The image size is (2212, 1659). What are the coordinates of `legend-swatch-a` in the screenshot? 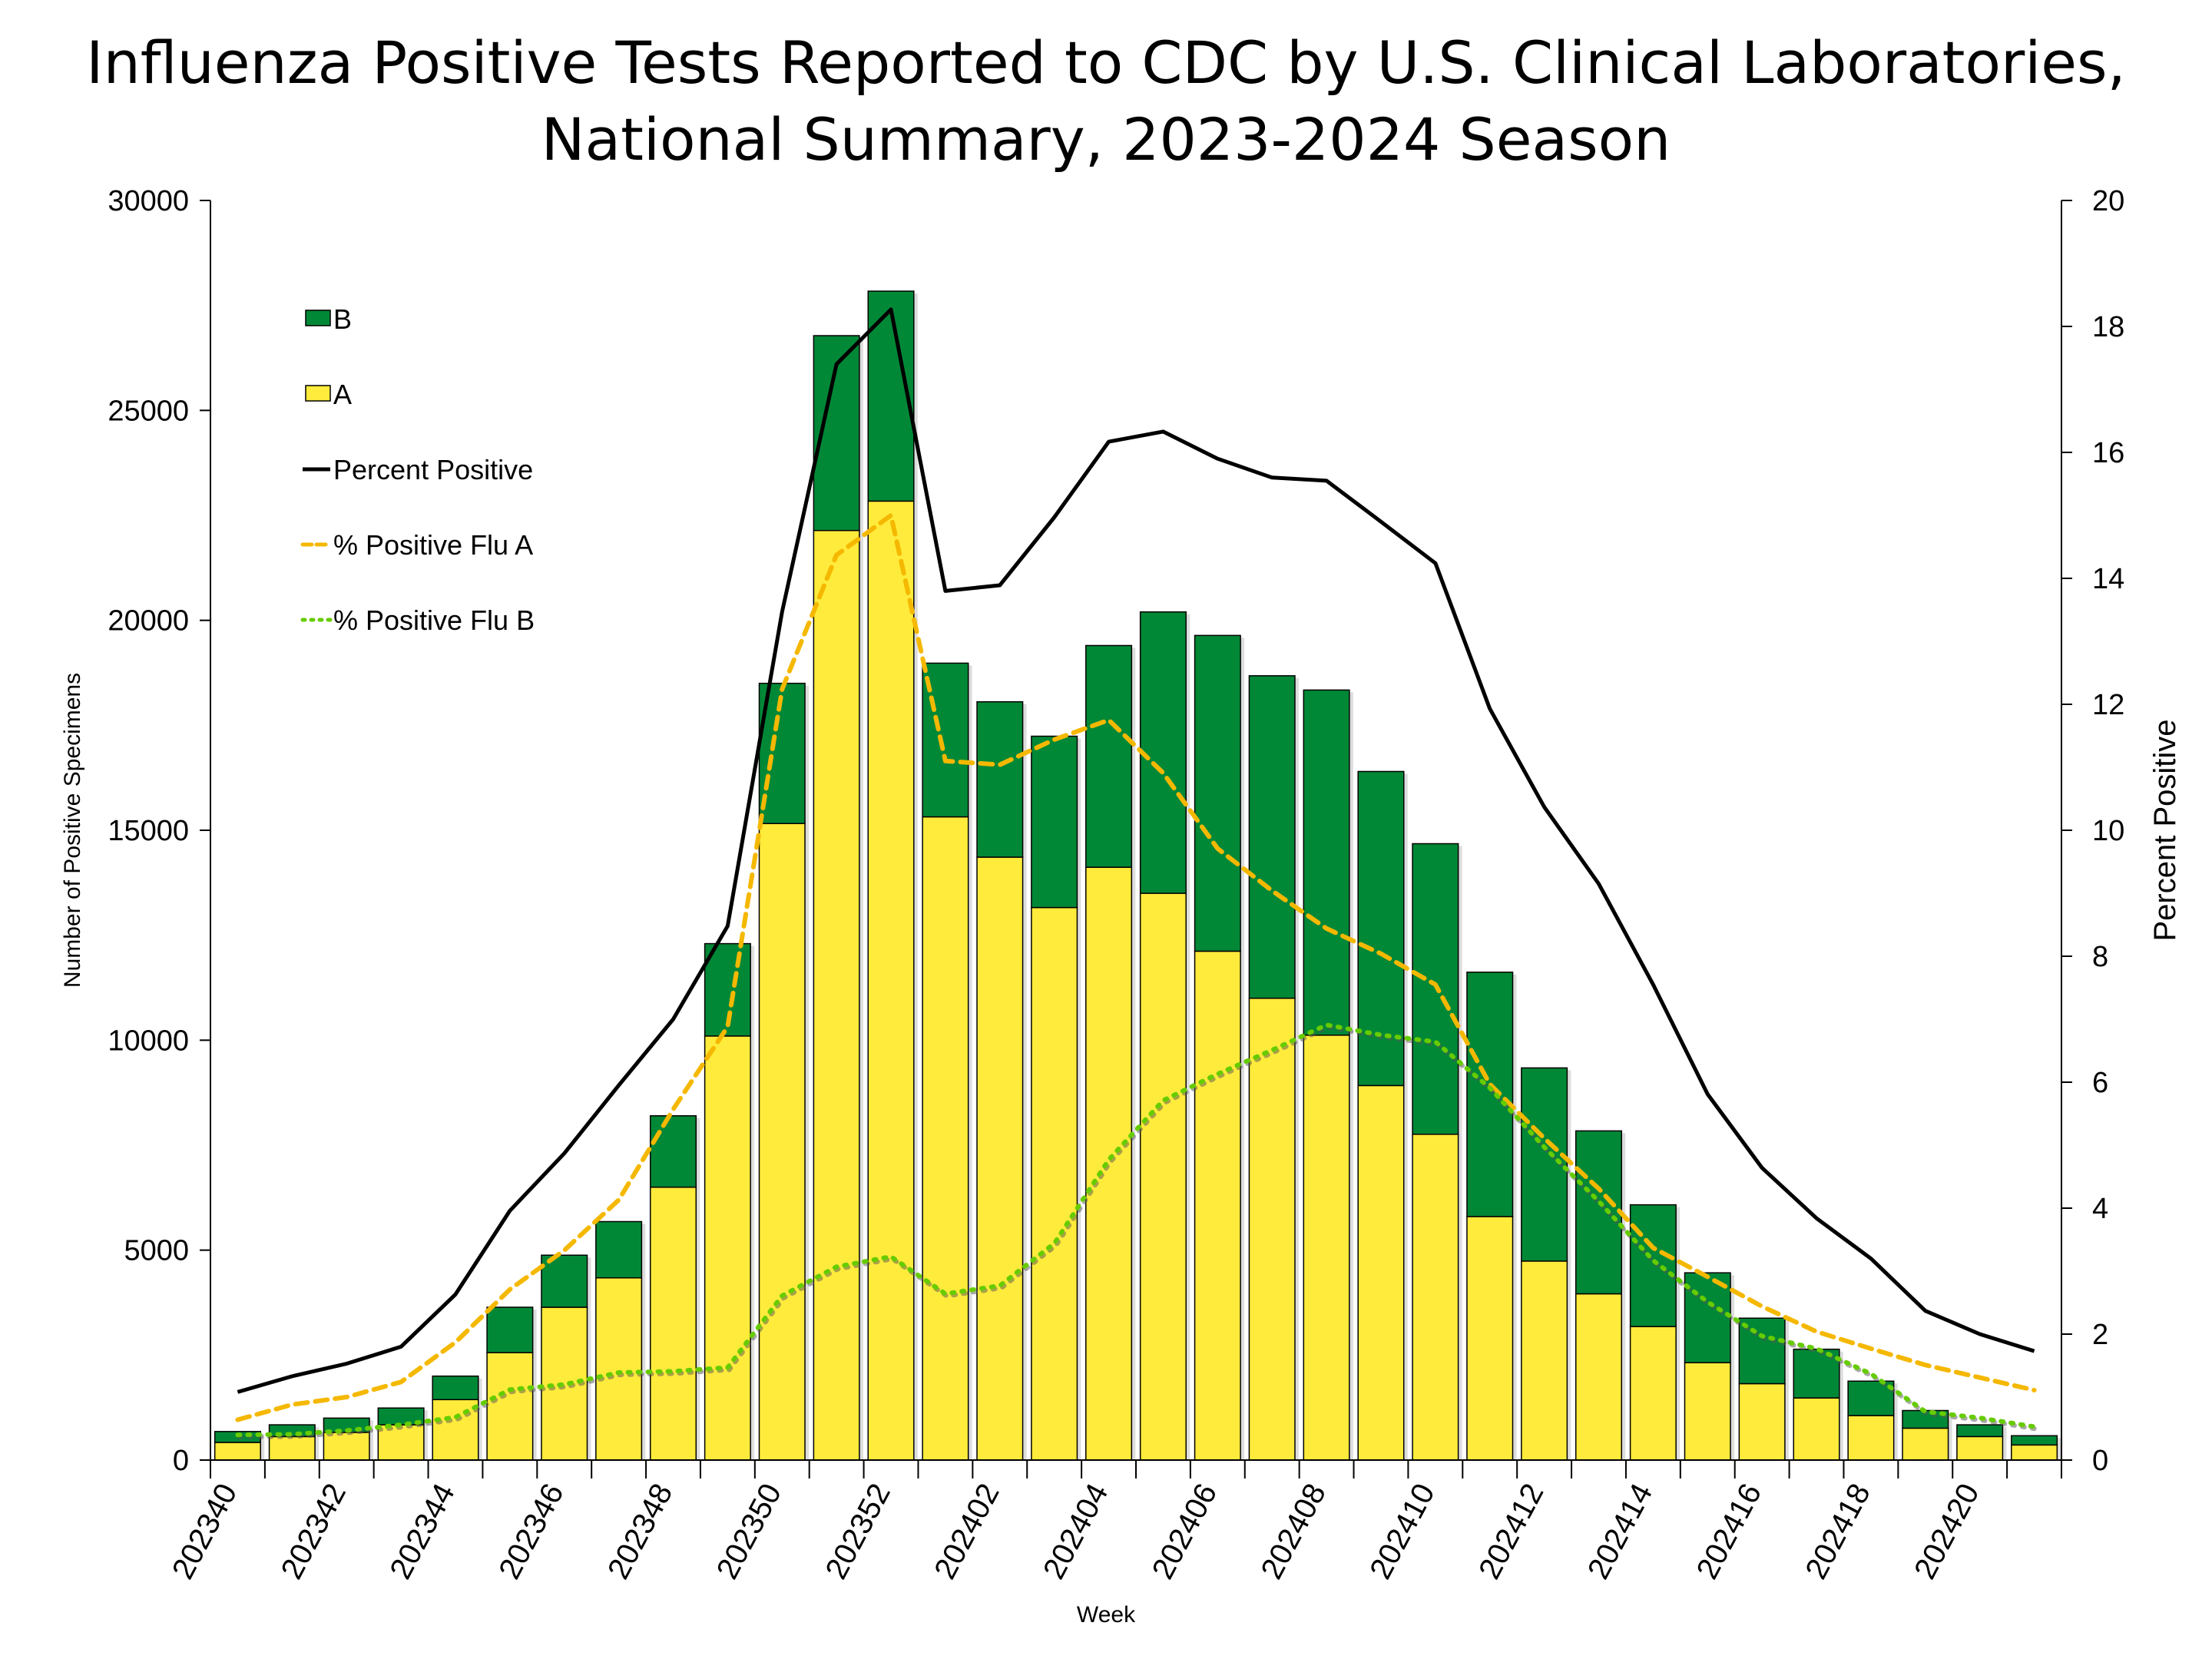 It's located at (318, 393).